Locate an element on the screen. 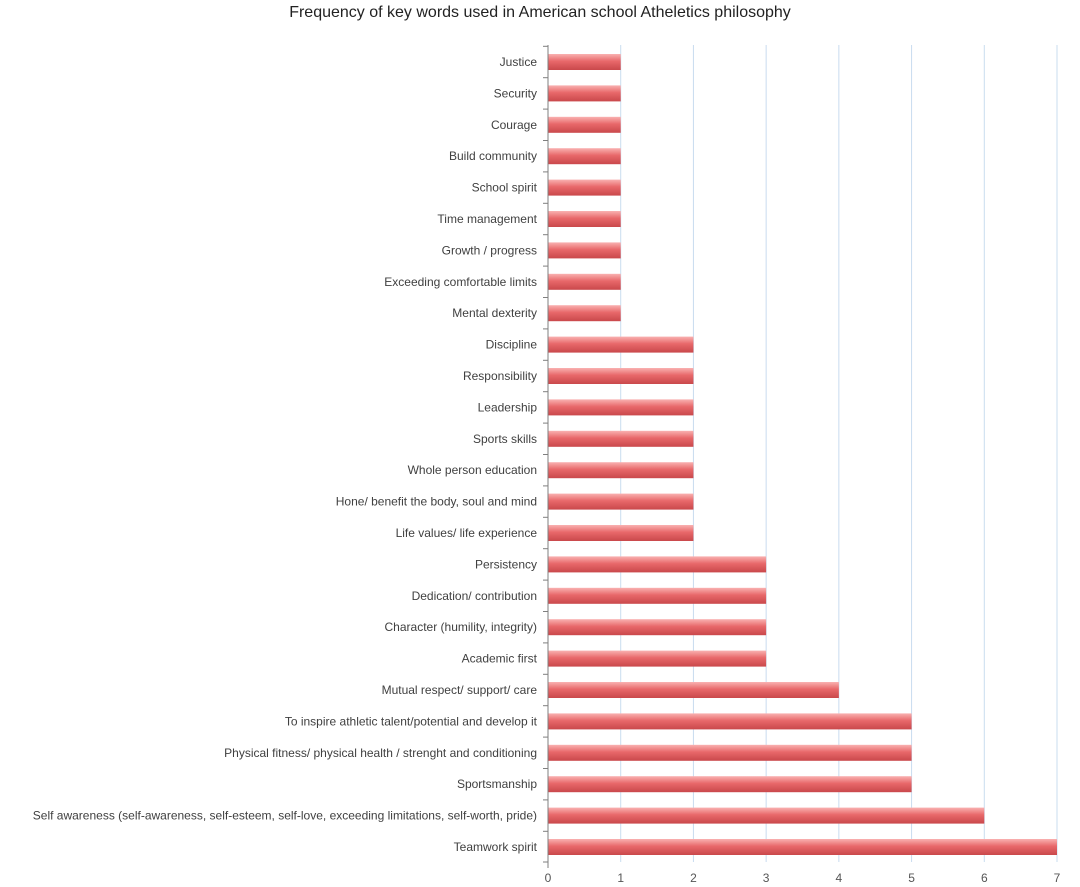  category-label: Discipline is located at coordinates (512, 345).